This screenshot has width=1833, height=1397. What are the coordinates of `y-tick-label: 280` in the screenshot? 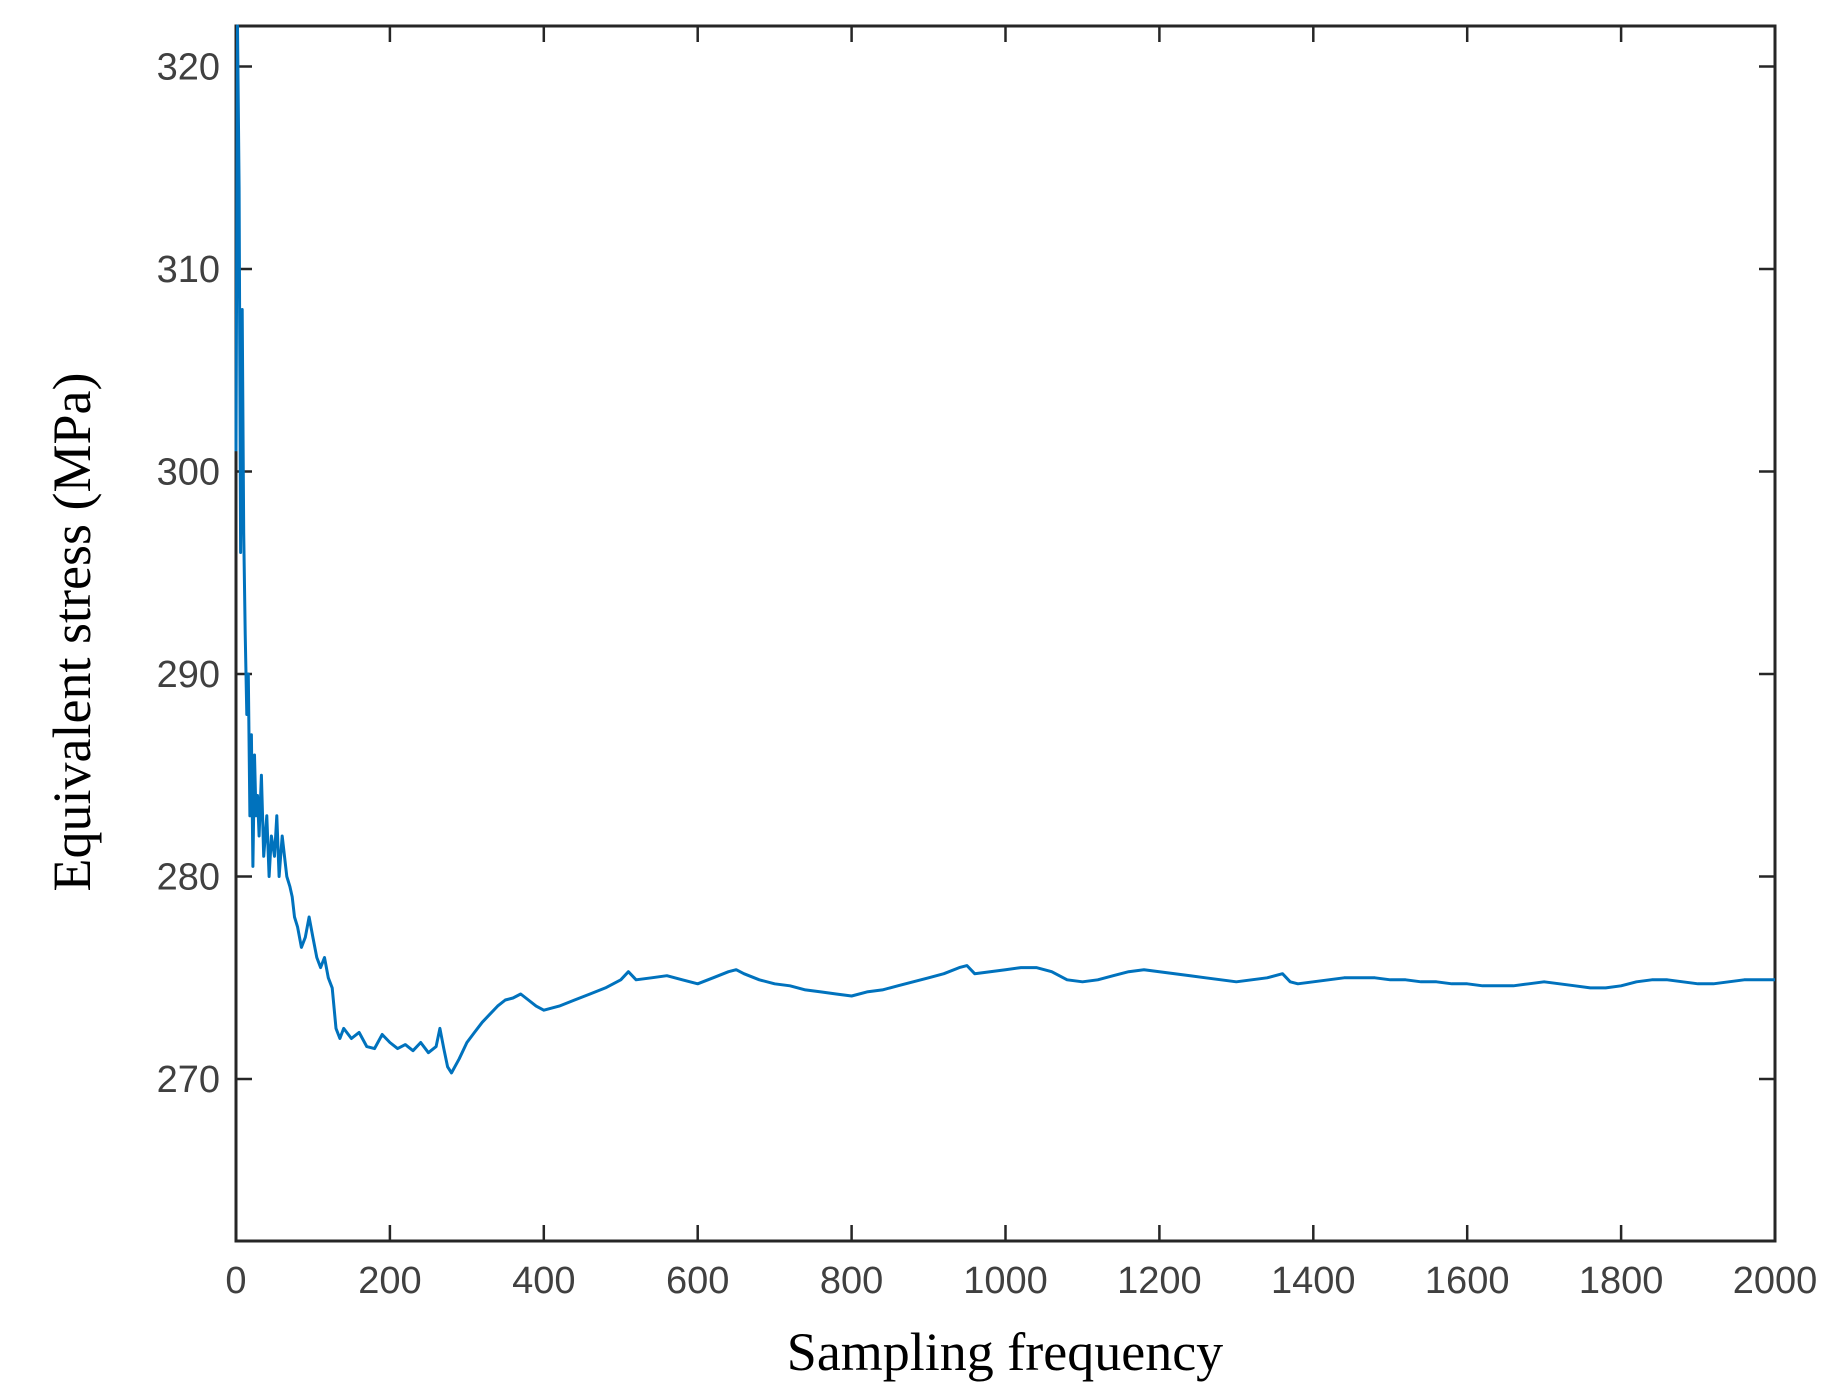 It's located at (188, 878).